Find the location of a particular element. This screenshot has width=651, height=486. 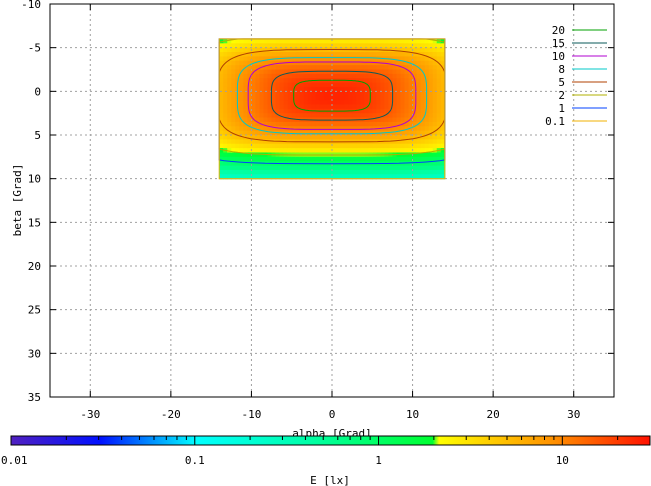

x-tick-label: -20 is located at coordinates (171, 414).